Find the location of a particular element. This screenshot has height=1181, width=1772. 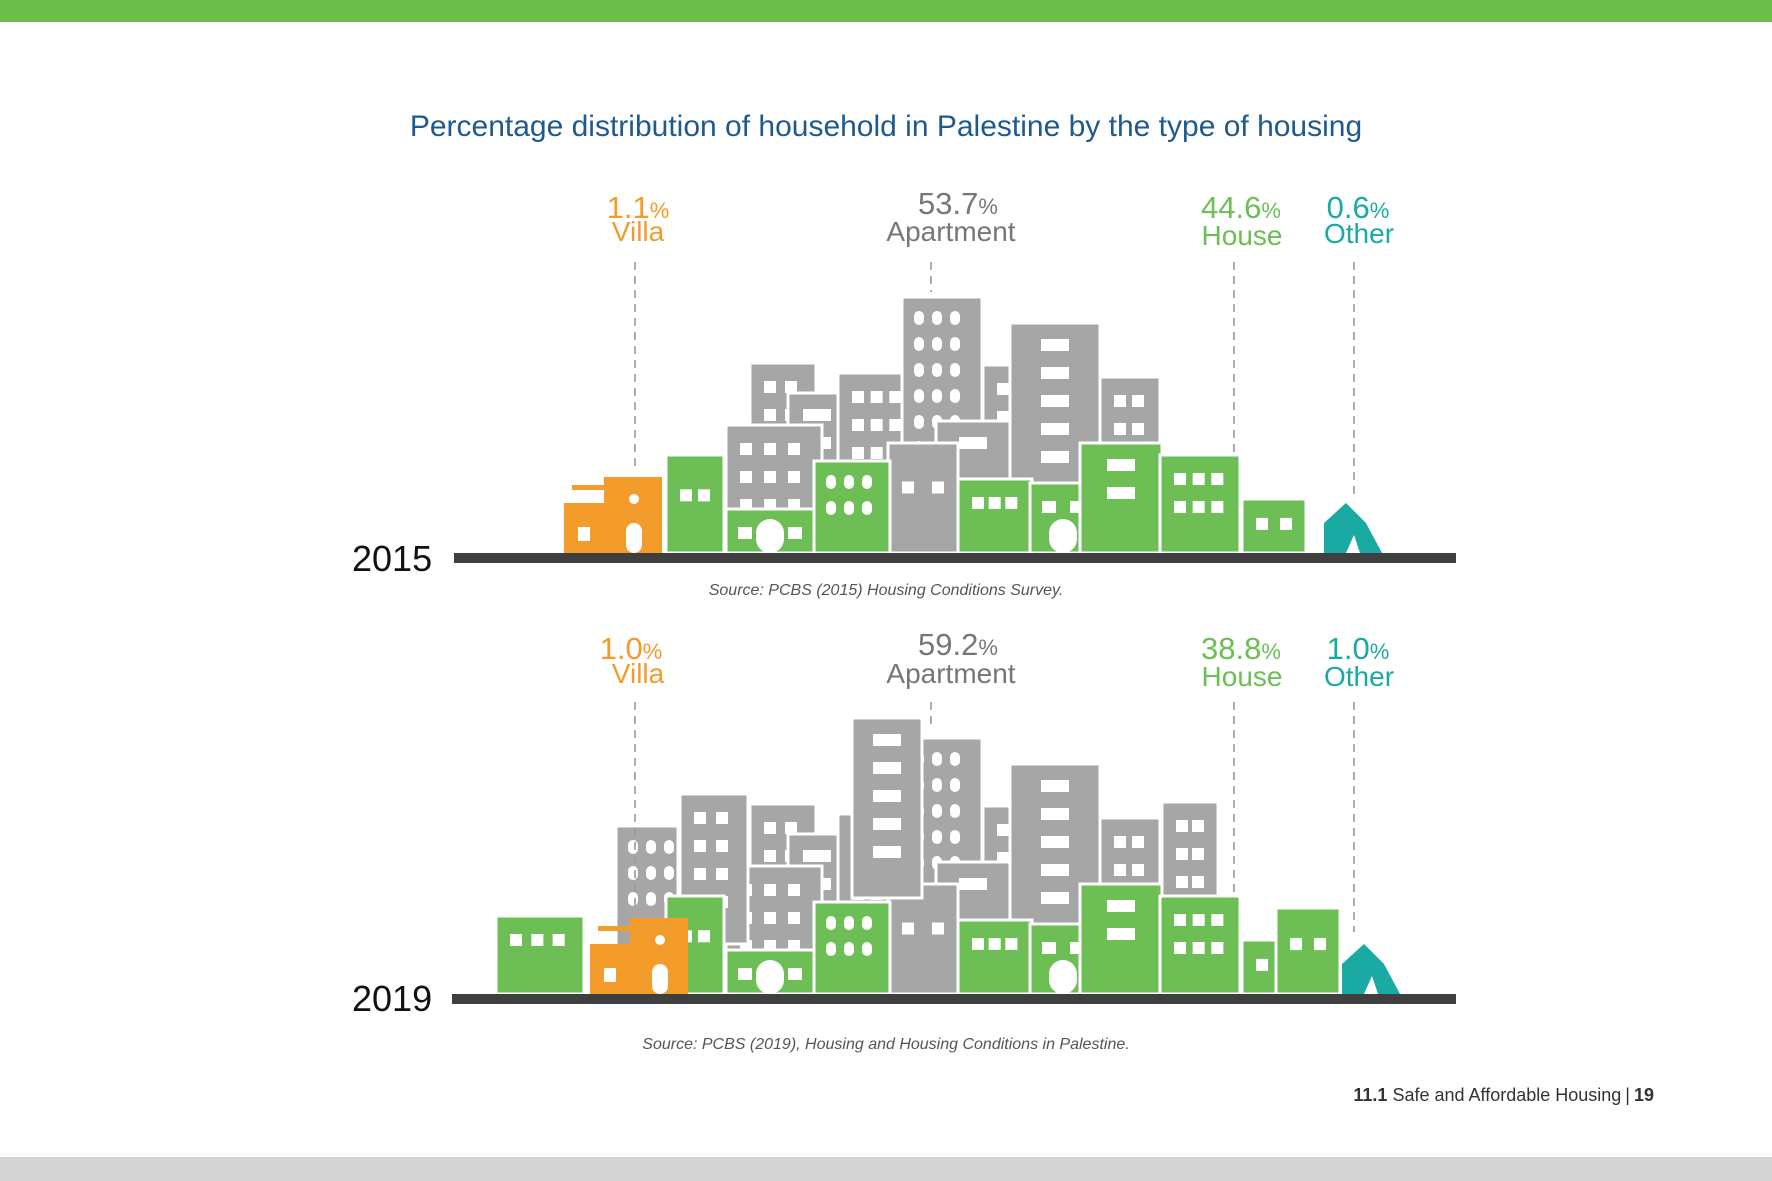

villa-percent-2015: 1.1% is located at coordinates (638, 207).